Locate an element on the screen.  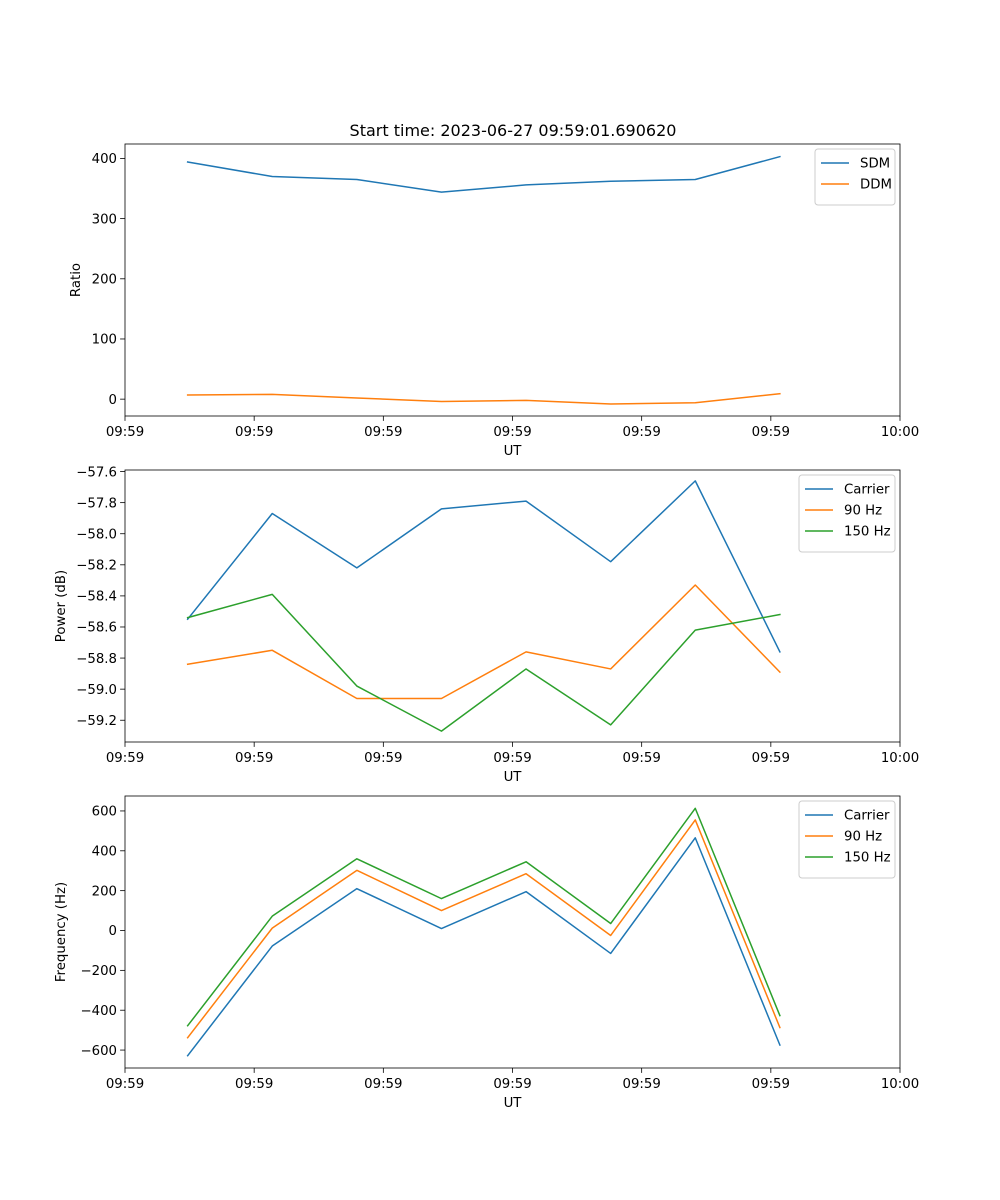
ratio-x-axis-label: UT is located at coordinates (513, 451).